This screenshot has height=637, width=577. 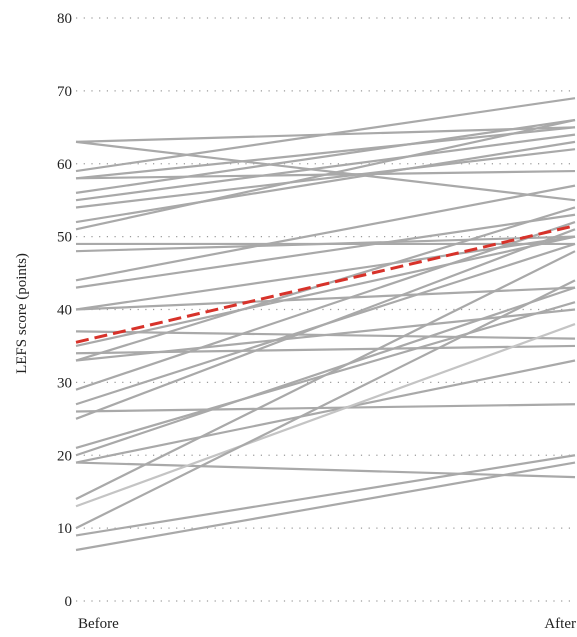 I want to click on y-tick-label: 80, so click(x=64, y=19).